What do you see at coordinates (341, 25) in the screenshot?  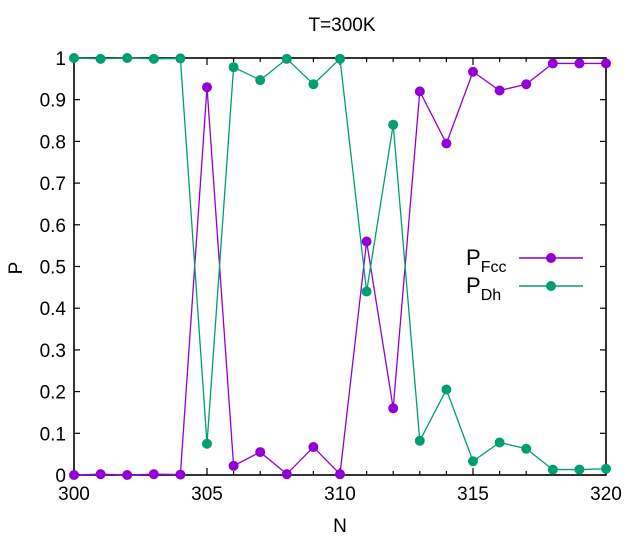 I see `chart-title: T=300K` at bounding box center [341, 25].